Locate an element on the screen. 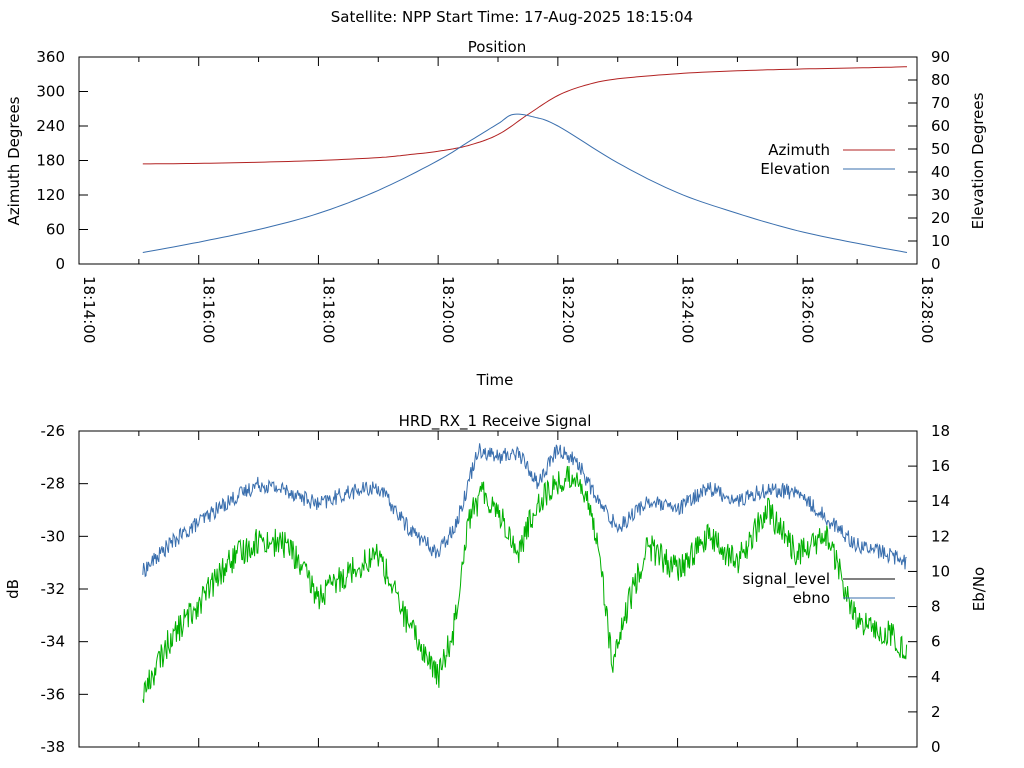 The height and width of the screenshot is (768, 1024). y-tick-label: -26 is located at coordinates (53, 431).